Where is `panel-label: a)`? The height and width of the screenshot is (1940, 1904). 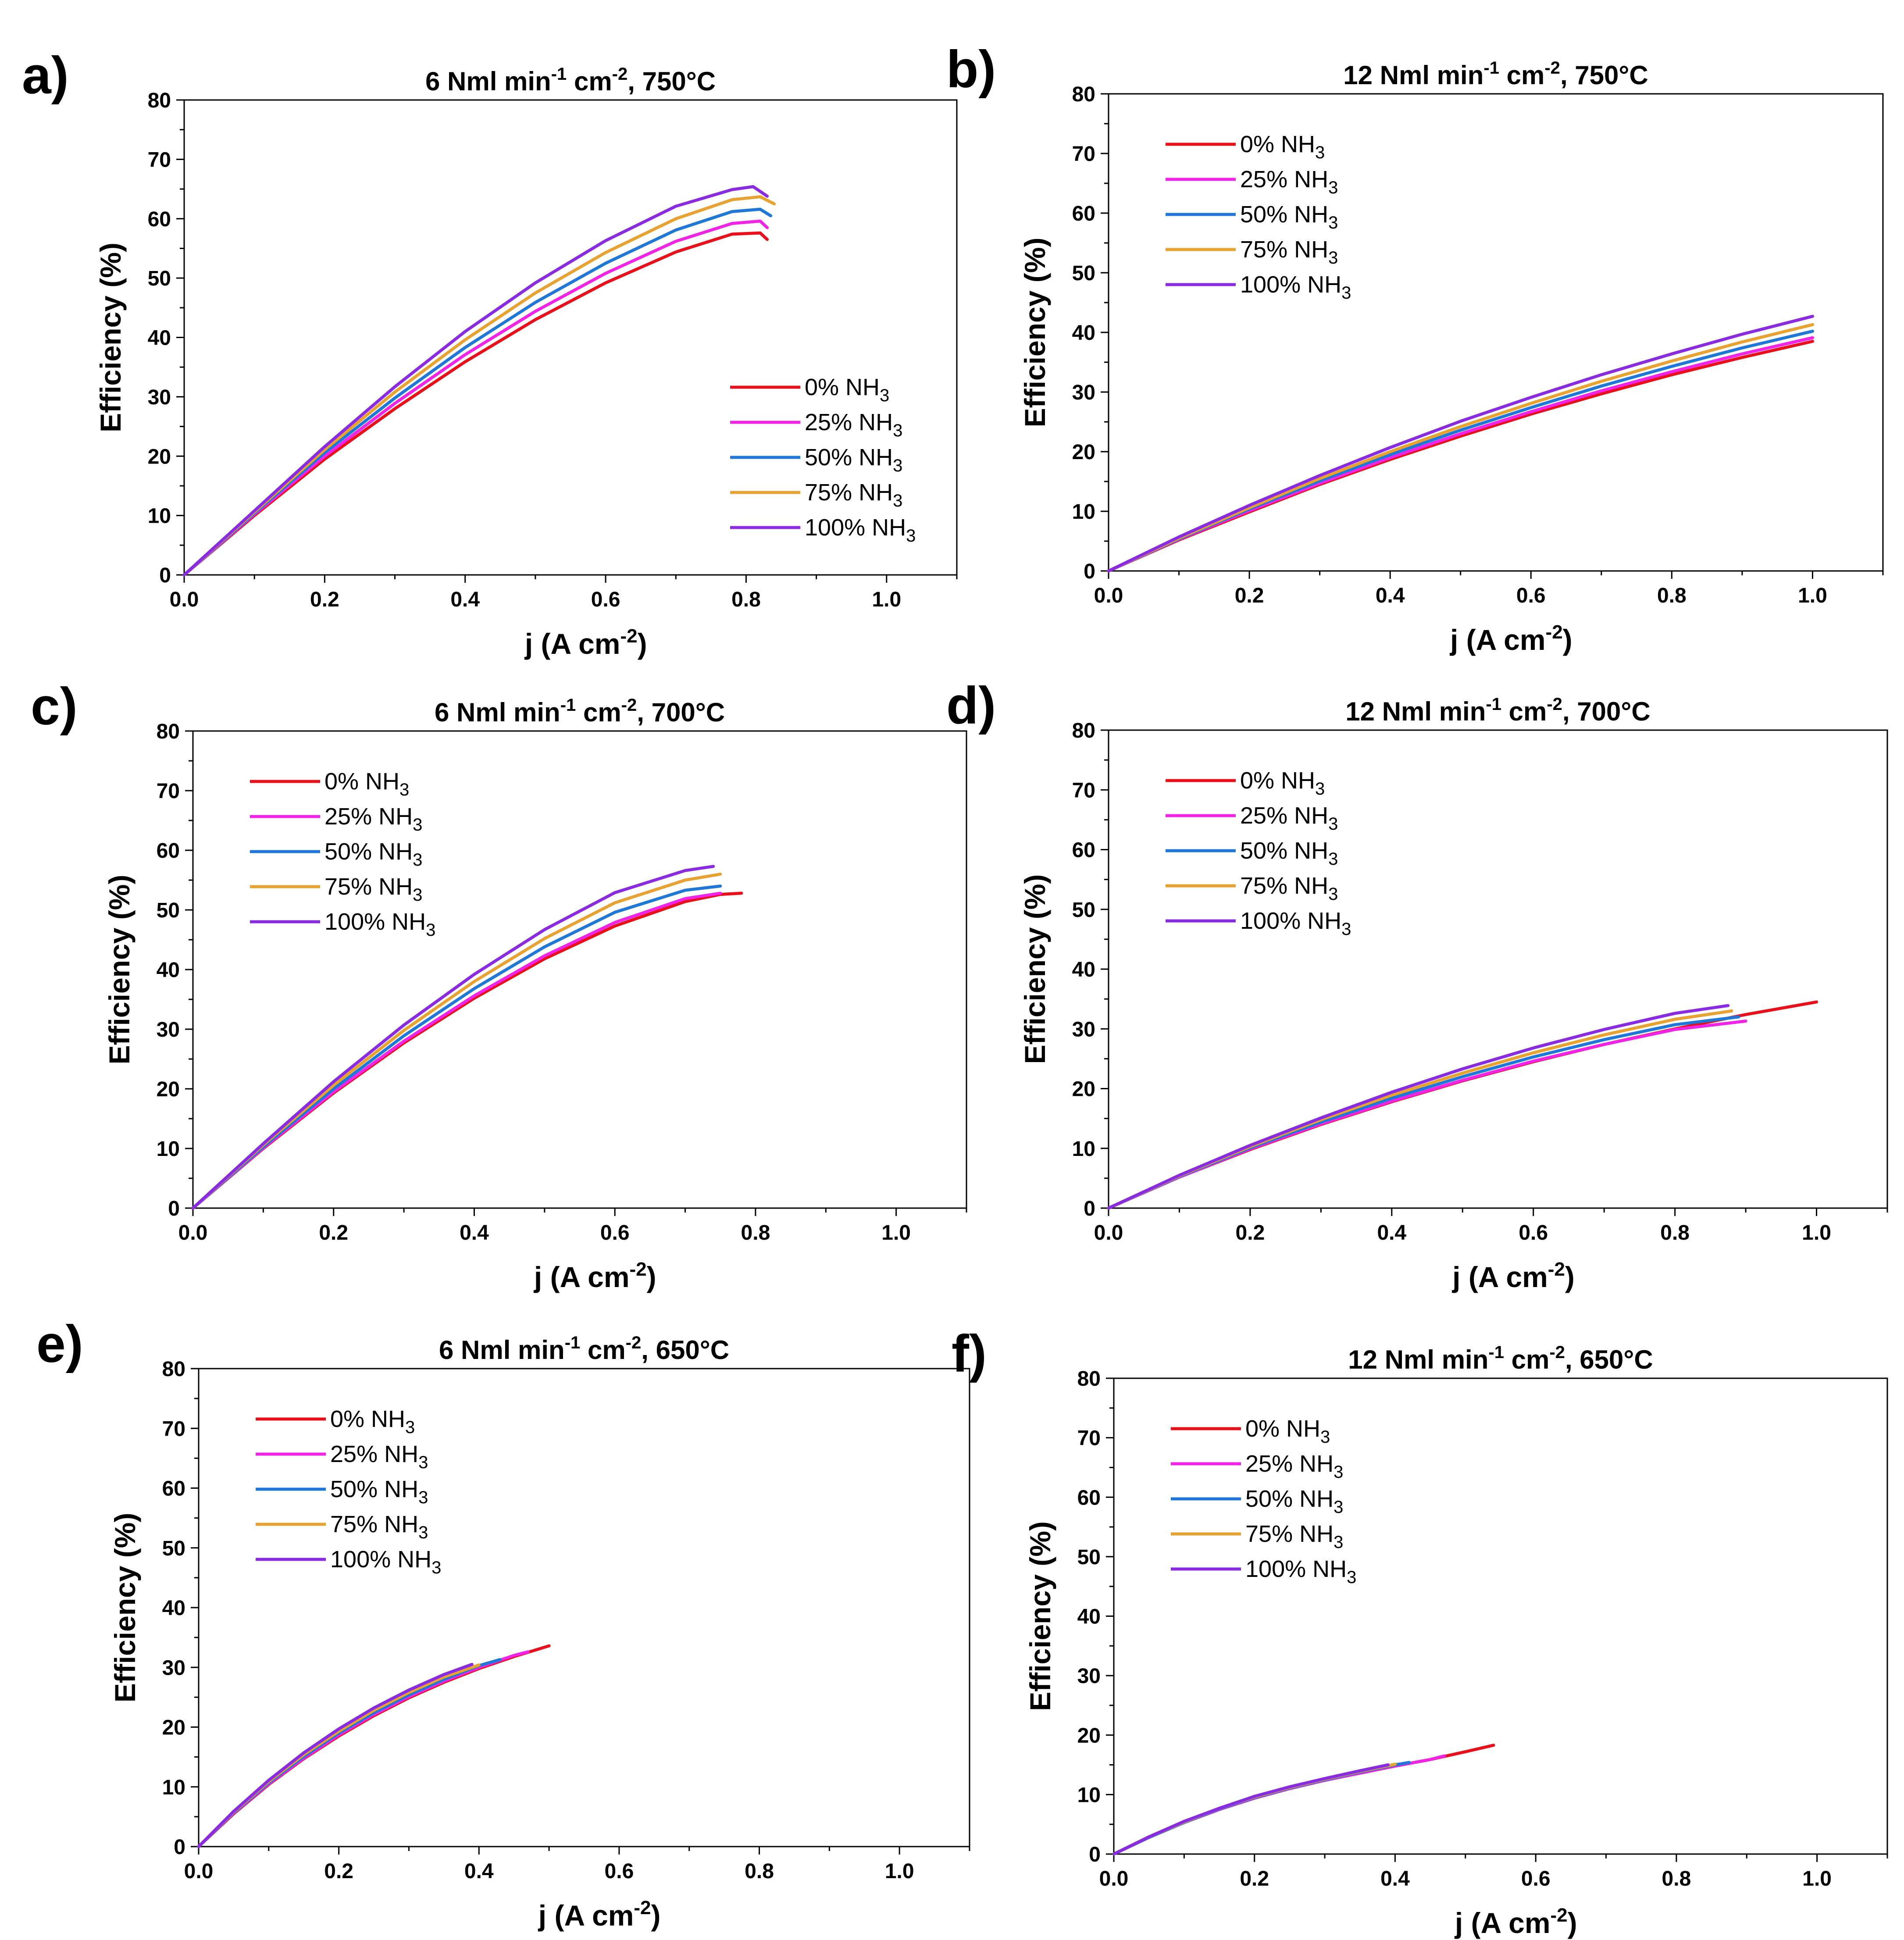
panel-label: a) is located at coordinates (45, 75).